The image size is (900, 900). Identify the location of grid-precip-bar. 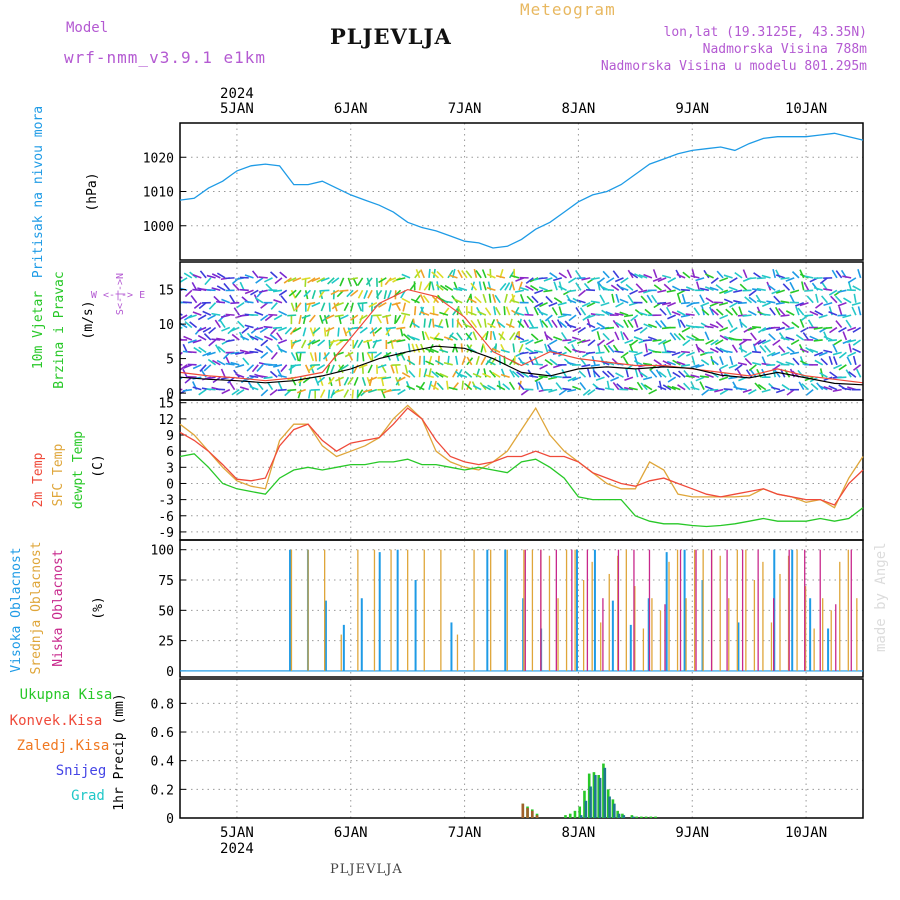
(527, 812).